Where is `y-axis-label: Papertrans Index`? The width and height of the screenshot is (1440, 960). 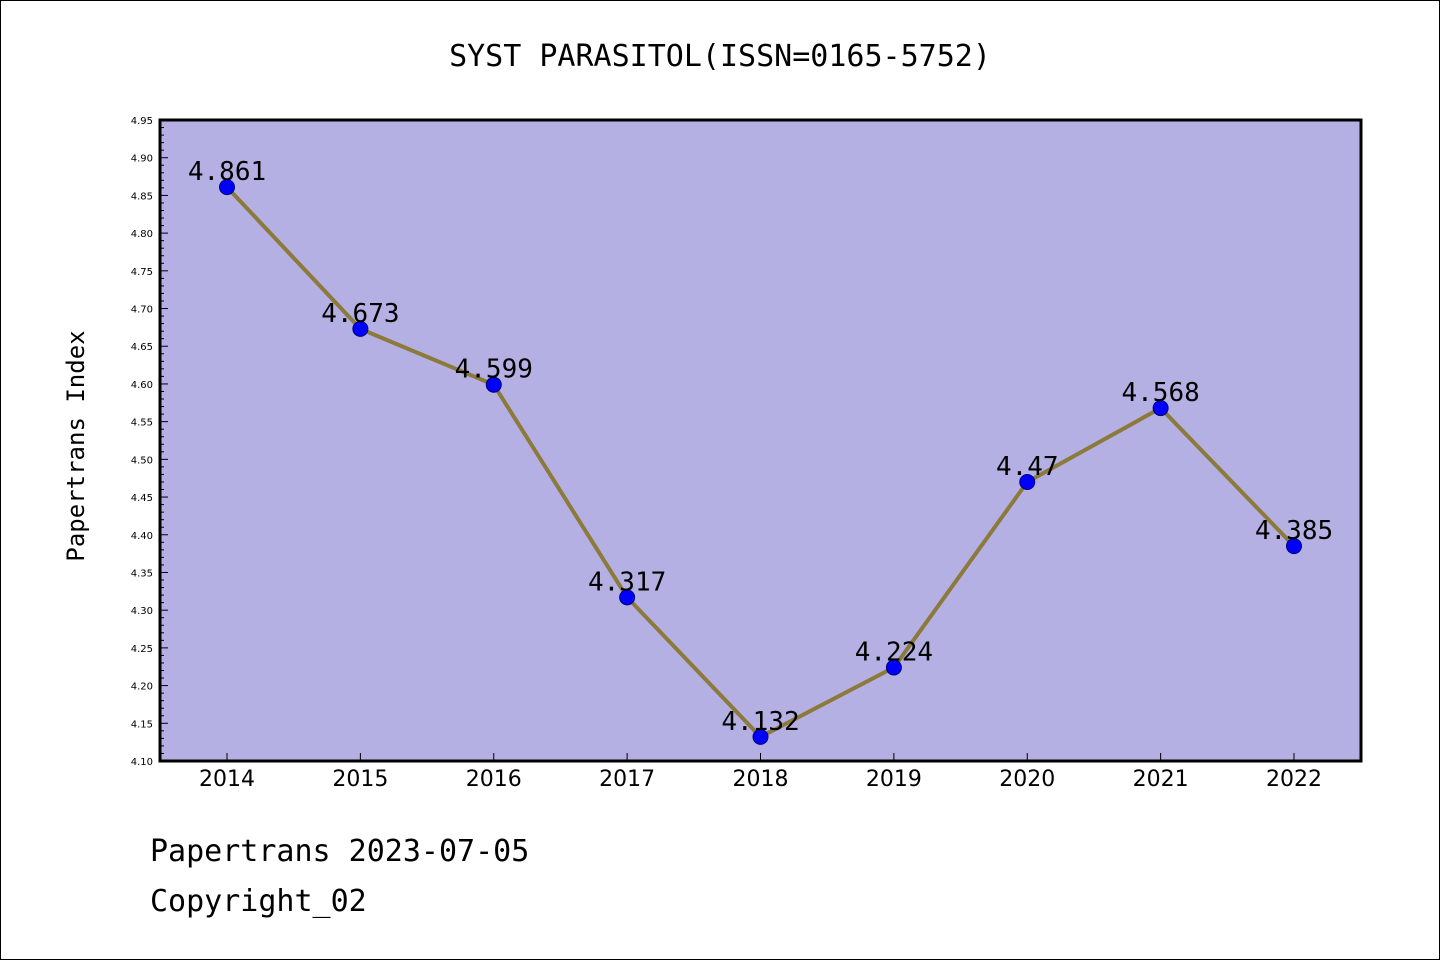 y-axis-label: Papertrans Index is located at coordinates (76, 445).